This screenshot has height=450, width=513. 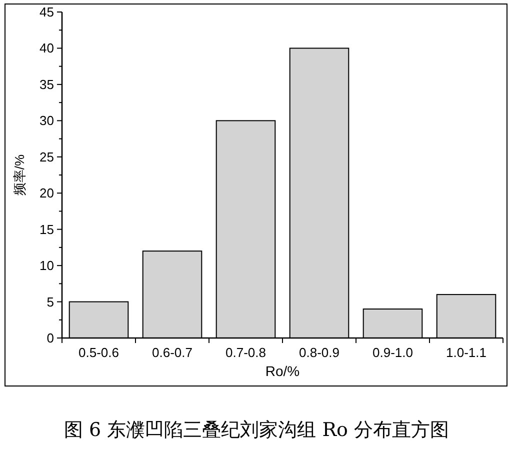 What do you see at coordinates (246, 352) in the screenshot?
I see `x-tick-label: 0.7-0.8` at bounding box center [246, 352].